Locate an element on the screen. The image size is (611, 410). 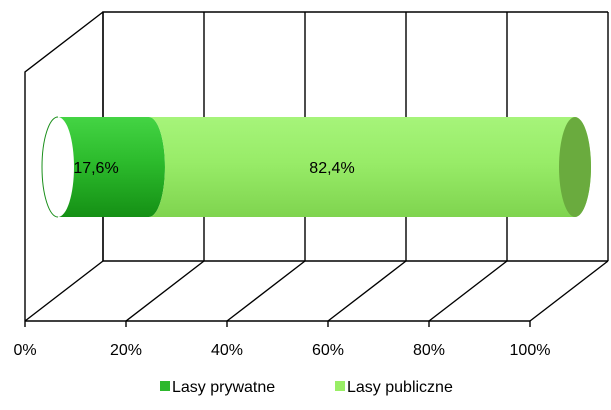
bar-start-edge is located at coordinates (50, 167).